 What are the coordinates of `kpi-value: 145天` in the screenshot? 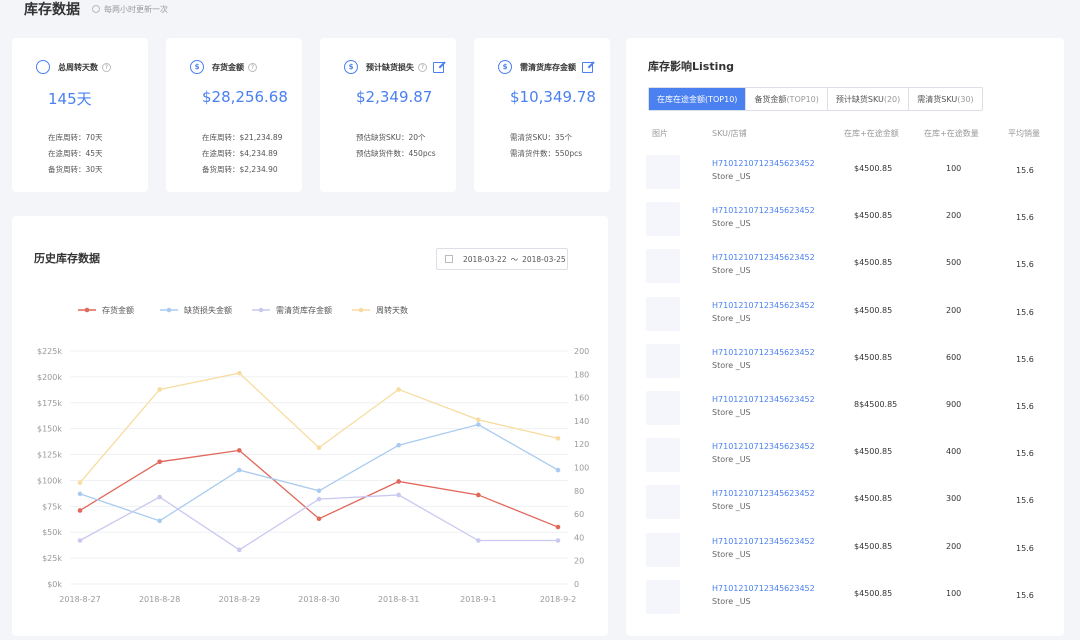 It's located at (70, 99).